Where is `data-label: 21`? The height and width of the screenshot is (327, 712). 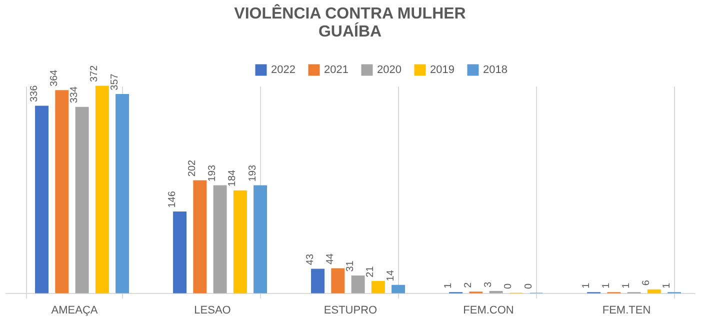 data-label: 21 is located at coordinates (370, 272).